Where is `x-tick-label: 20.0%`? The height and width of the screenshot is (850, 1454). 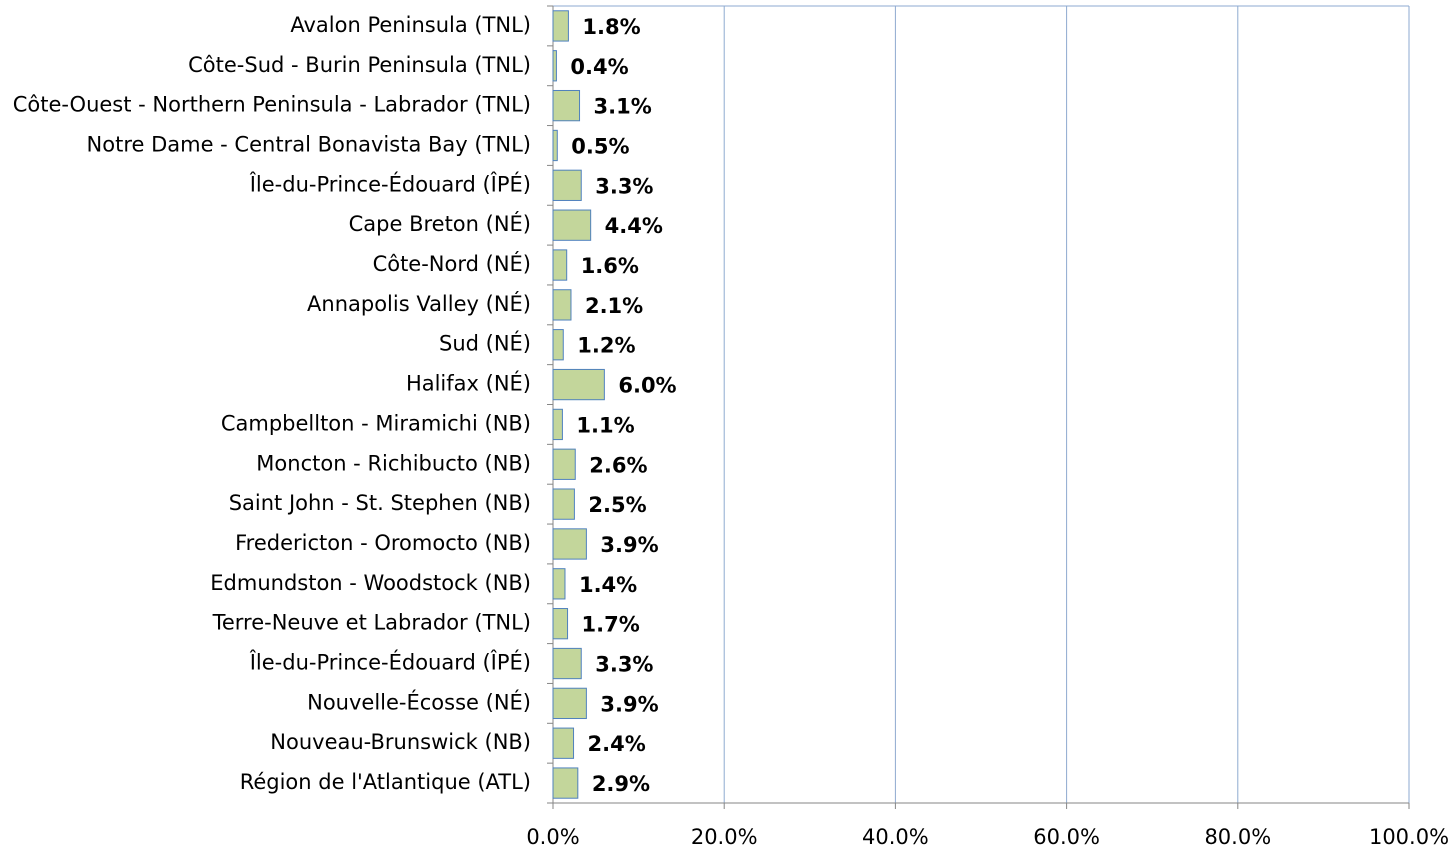
x-tick-label: 20.0% is located at coordinates (724, 837).